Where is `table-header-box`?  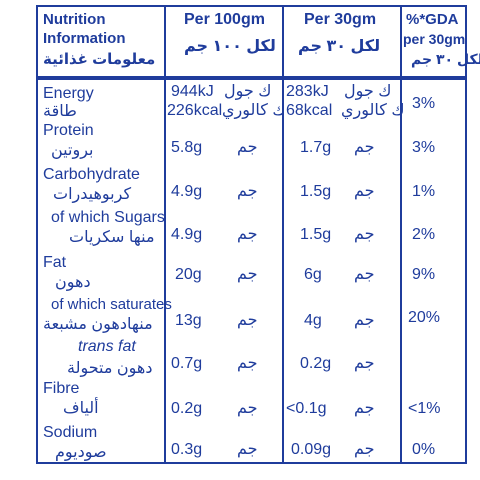 table-header-box is located at coordinates (251, 41).